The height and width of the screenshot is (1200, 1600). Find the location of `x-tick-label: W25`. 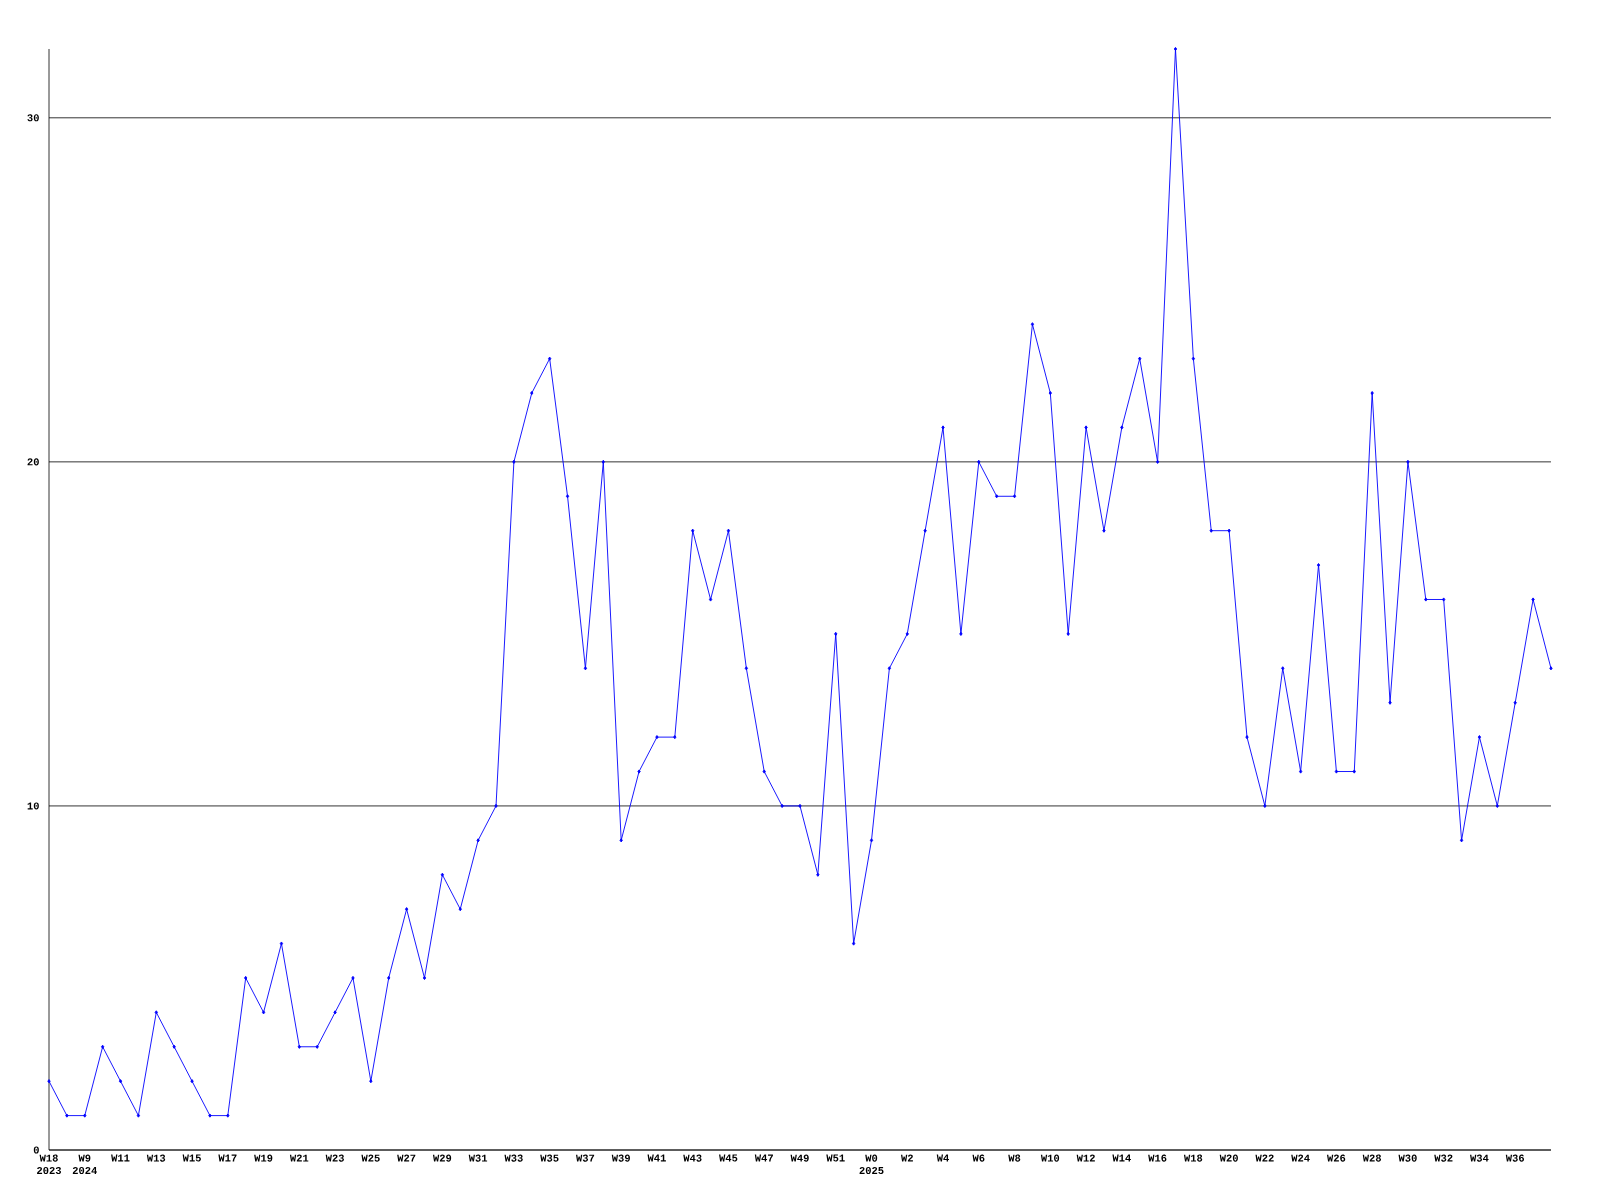

x-tick-label: W25 is located at coordinates (370, 1158).